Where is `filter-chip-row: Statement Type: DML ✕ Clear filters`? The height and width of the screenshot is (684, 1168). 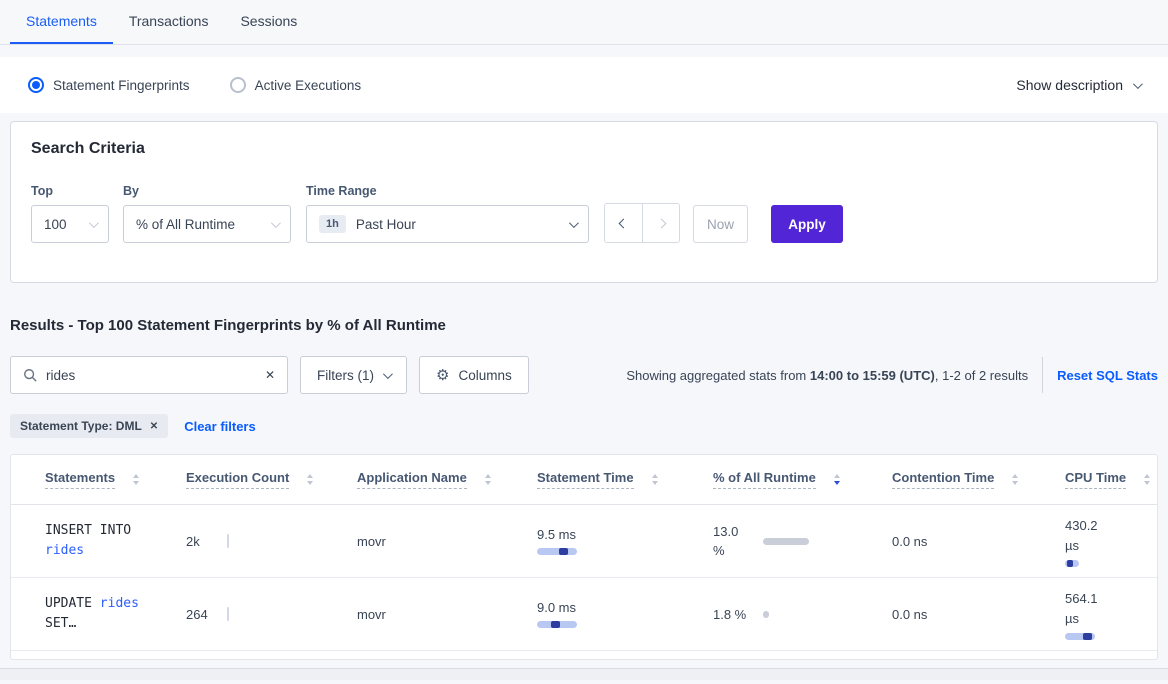
filter-chip-row: Statement Type: DML ✕ Clear filters is located at coordinates (584, 426).